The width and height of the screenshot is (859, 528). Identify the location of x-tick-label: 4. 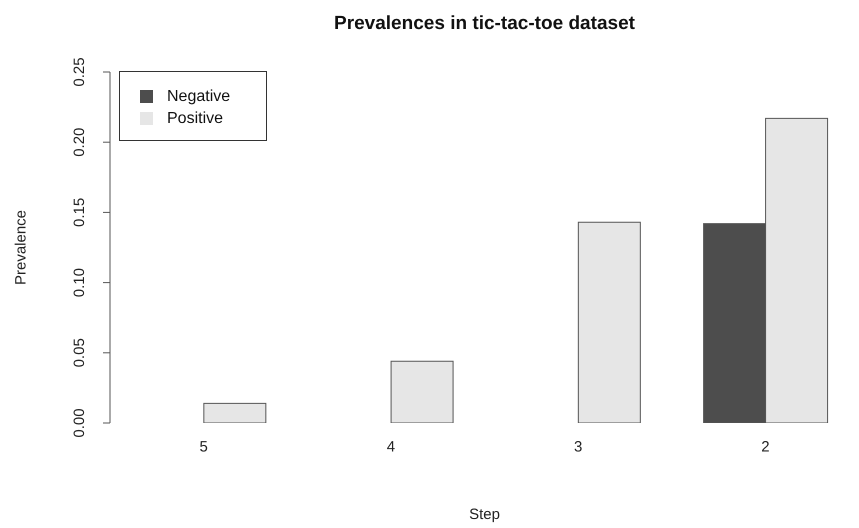
(391, 447).